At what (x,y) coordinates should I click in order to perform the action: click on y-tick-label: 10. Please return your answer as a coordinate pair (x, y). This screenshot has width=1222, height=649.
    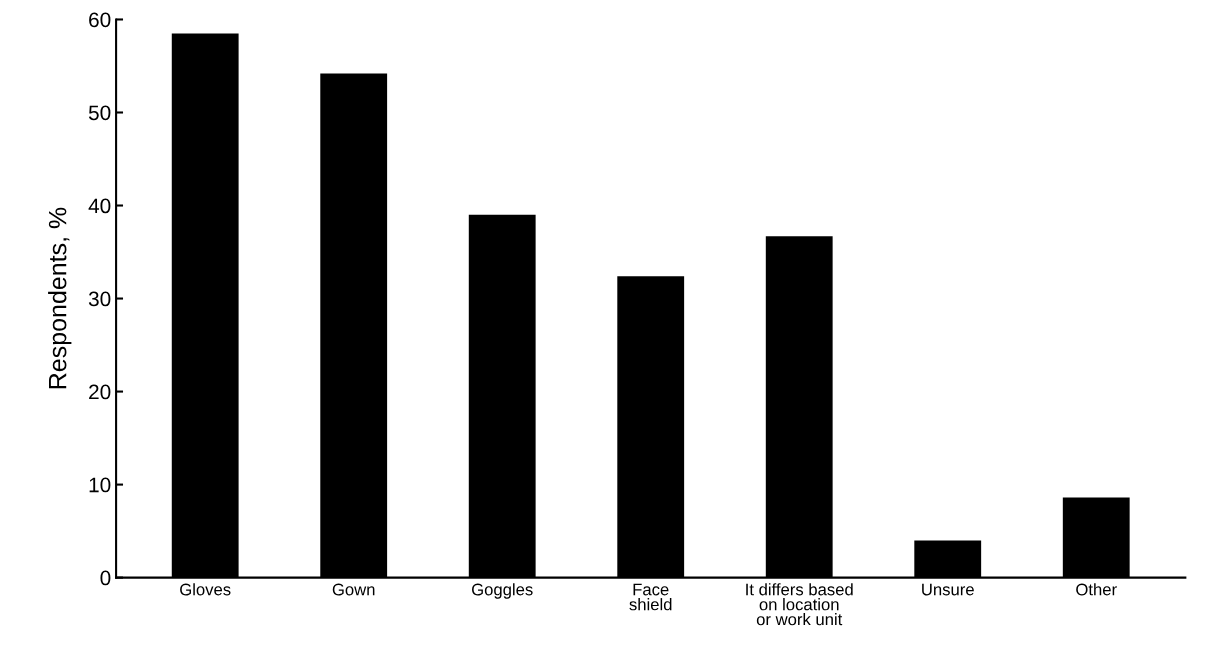
    Looking at the image, I should click on (100, 485).